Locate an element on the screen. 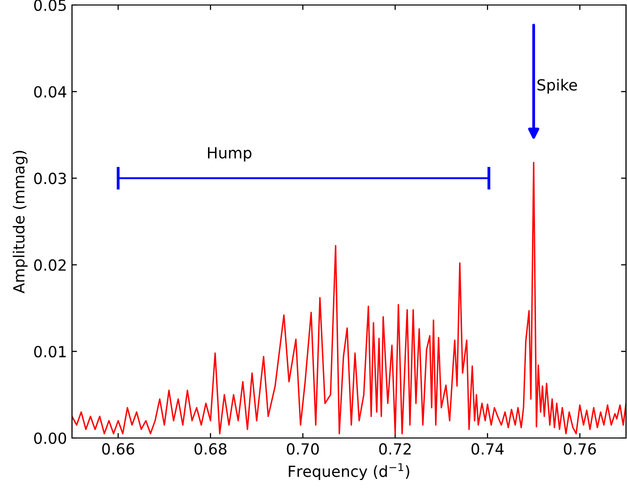 Image resolution: width=627 pixels, height=491 pixels. x-tick-label: 0.74 is located at coordinates (488, 449).